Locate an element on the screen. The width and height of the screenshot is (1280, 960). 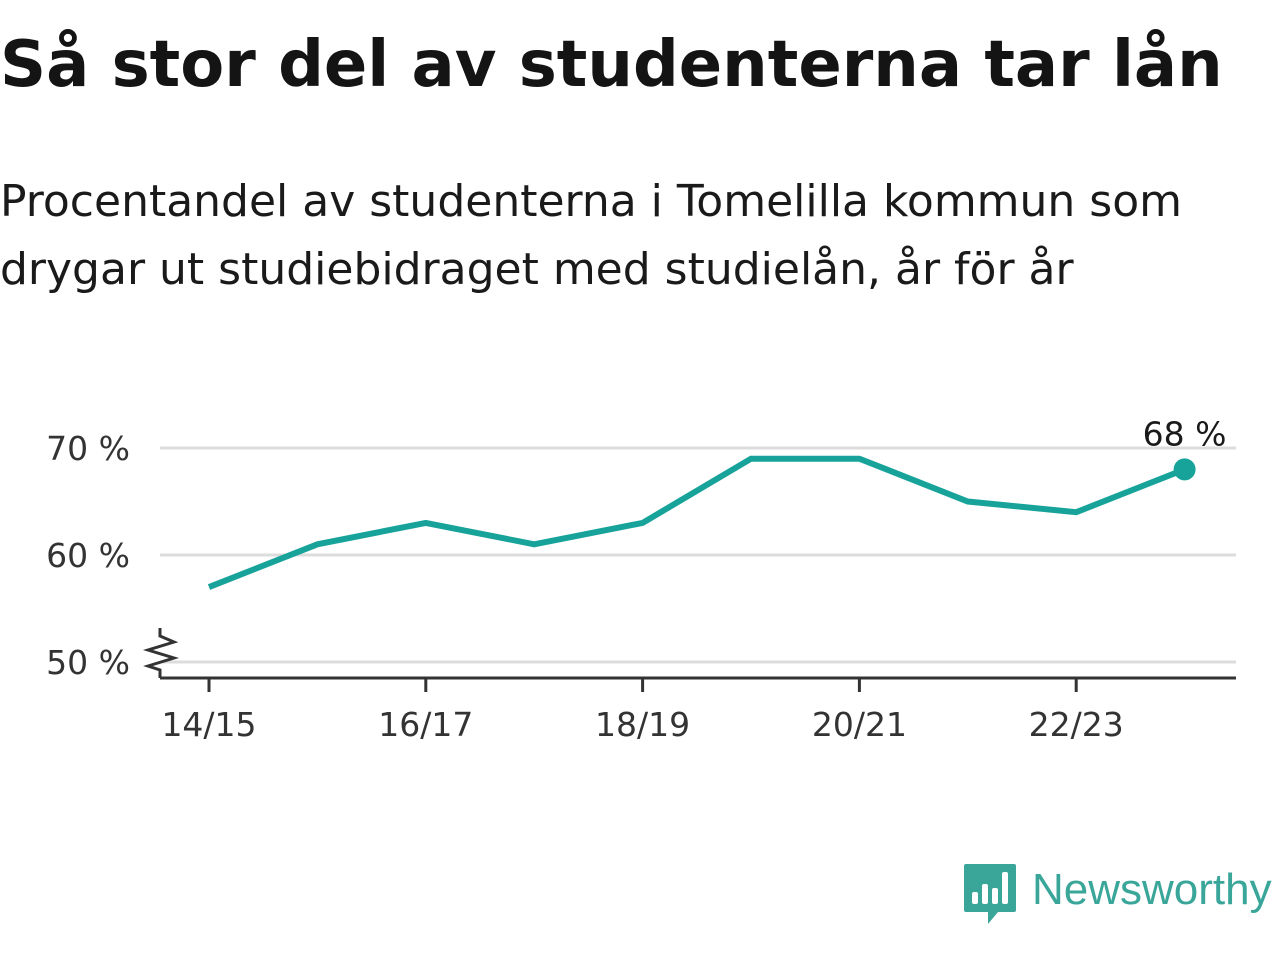
x-axis: 14/15 16/17 18/19 20/21 22/23 is located at coordinates (689, 686).